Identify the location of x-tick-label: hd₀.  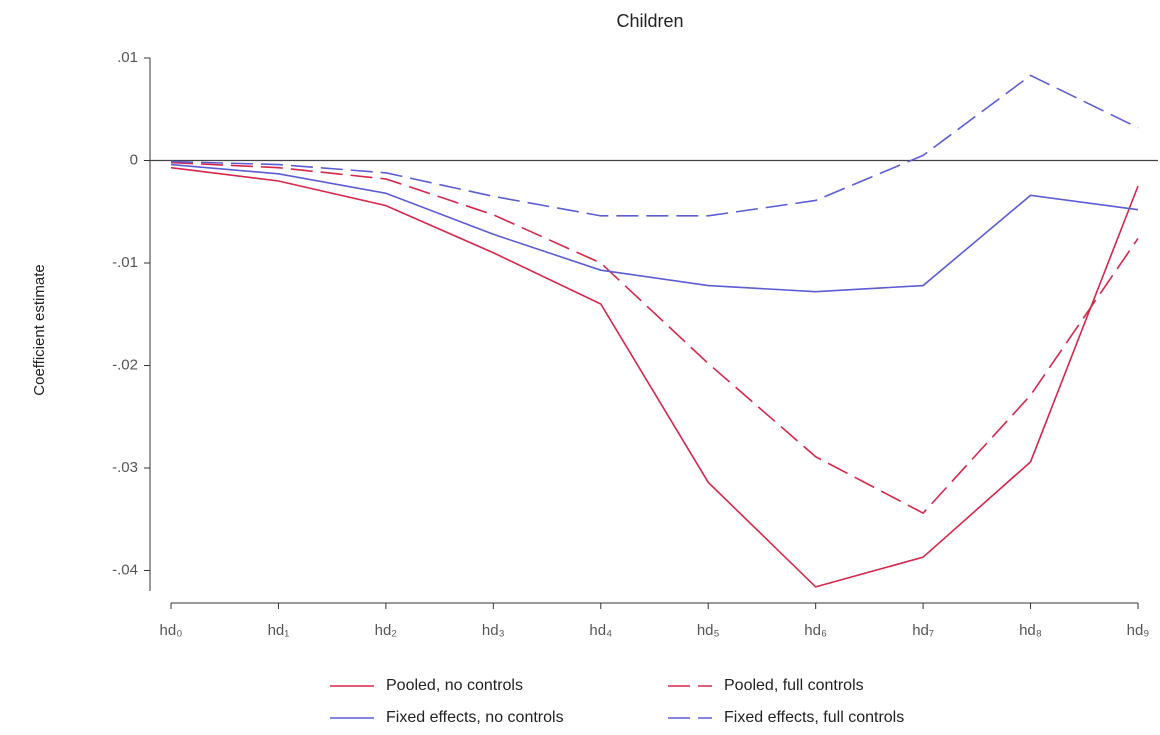
(171, 630).